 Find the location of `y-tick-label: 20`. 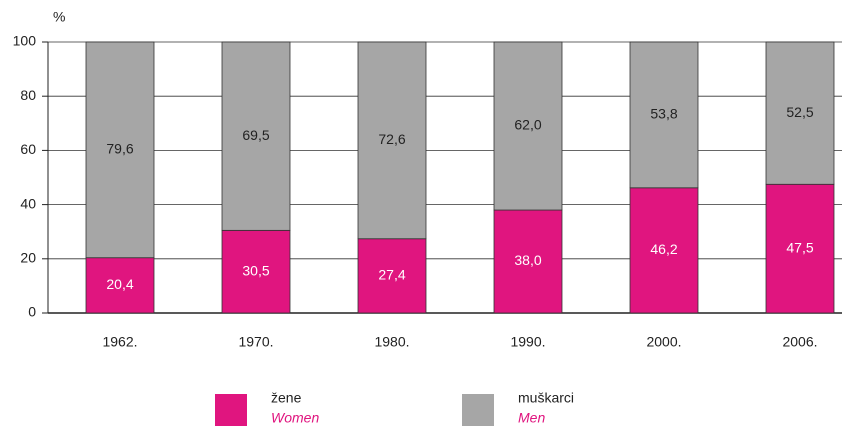

y-tick-label: 20 is located at coordinates (28, 258).